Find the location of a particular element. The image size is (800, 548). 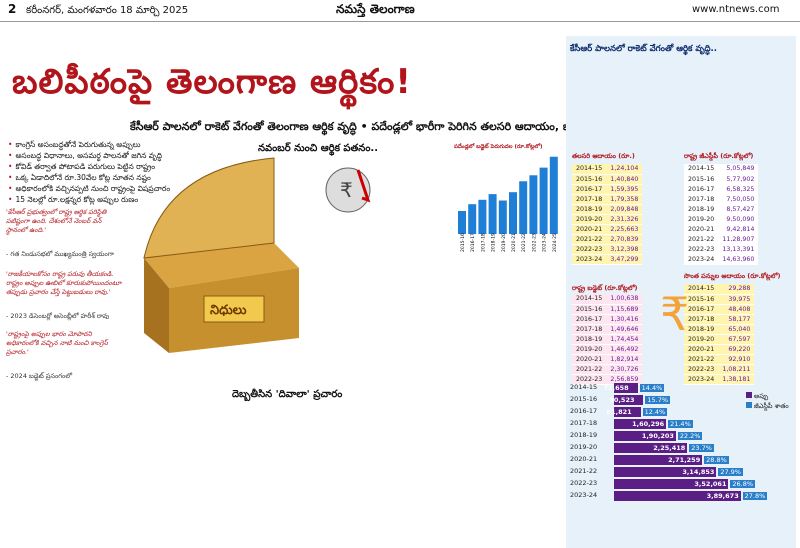

table-row: 2023-24 14,63,960 is located at coordinates (721, 259).